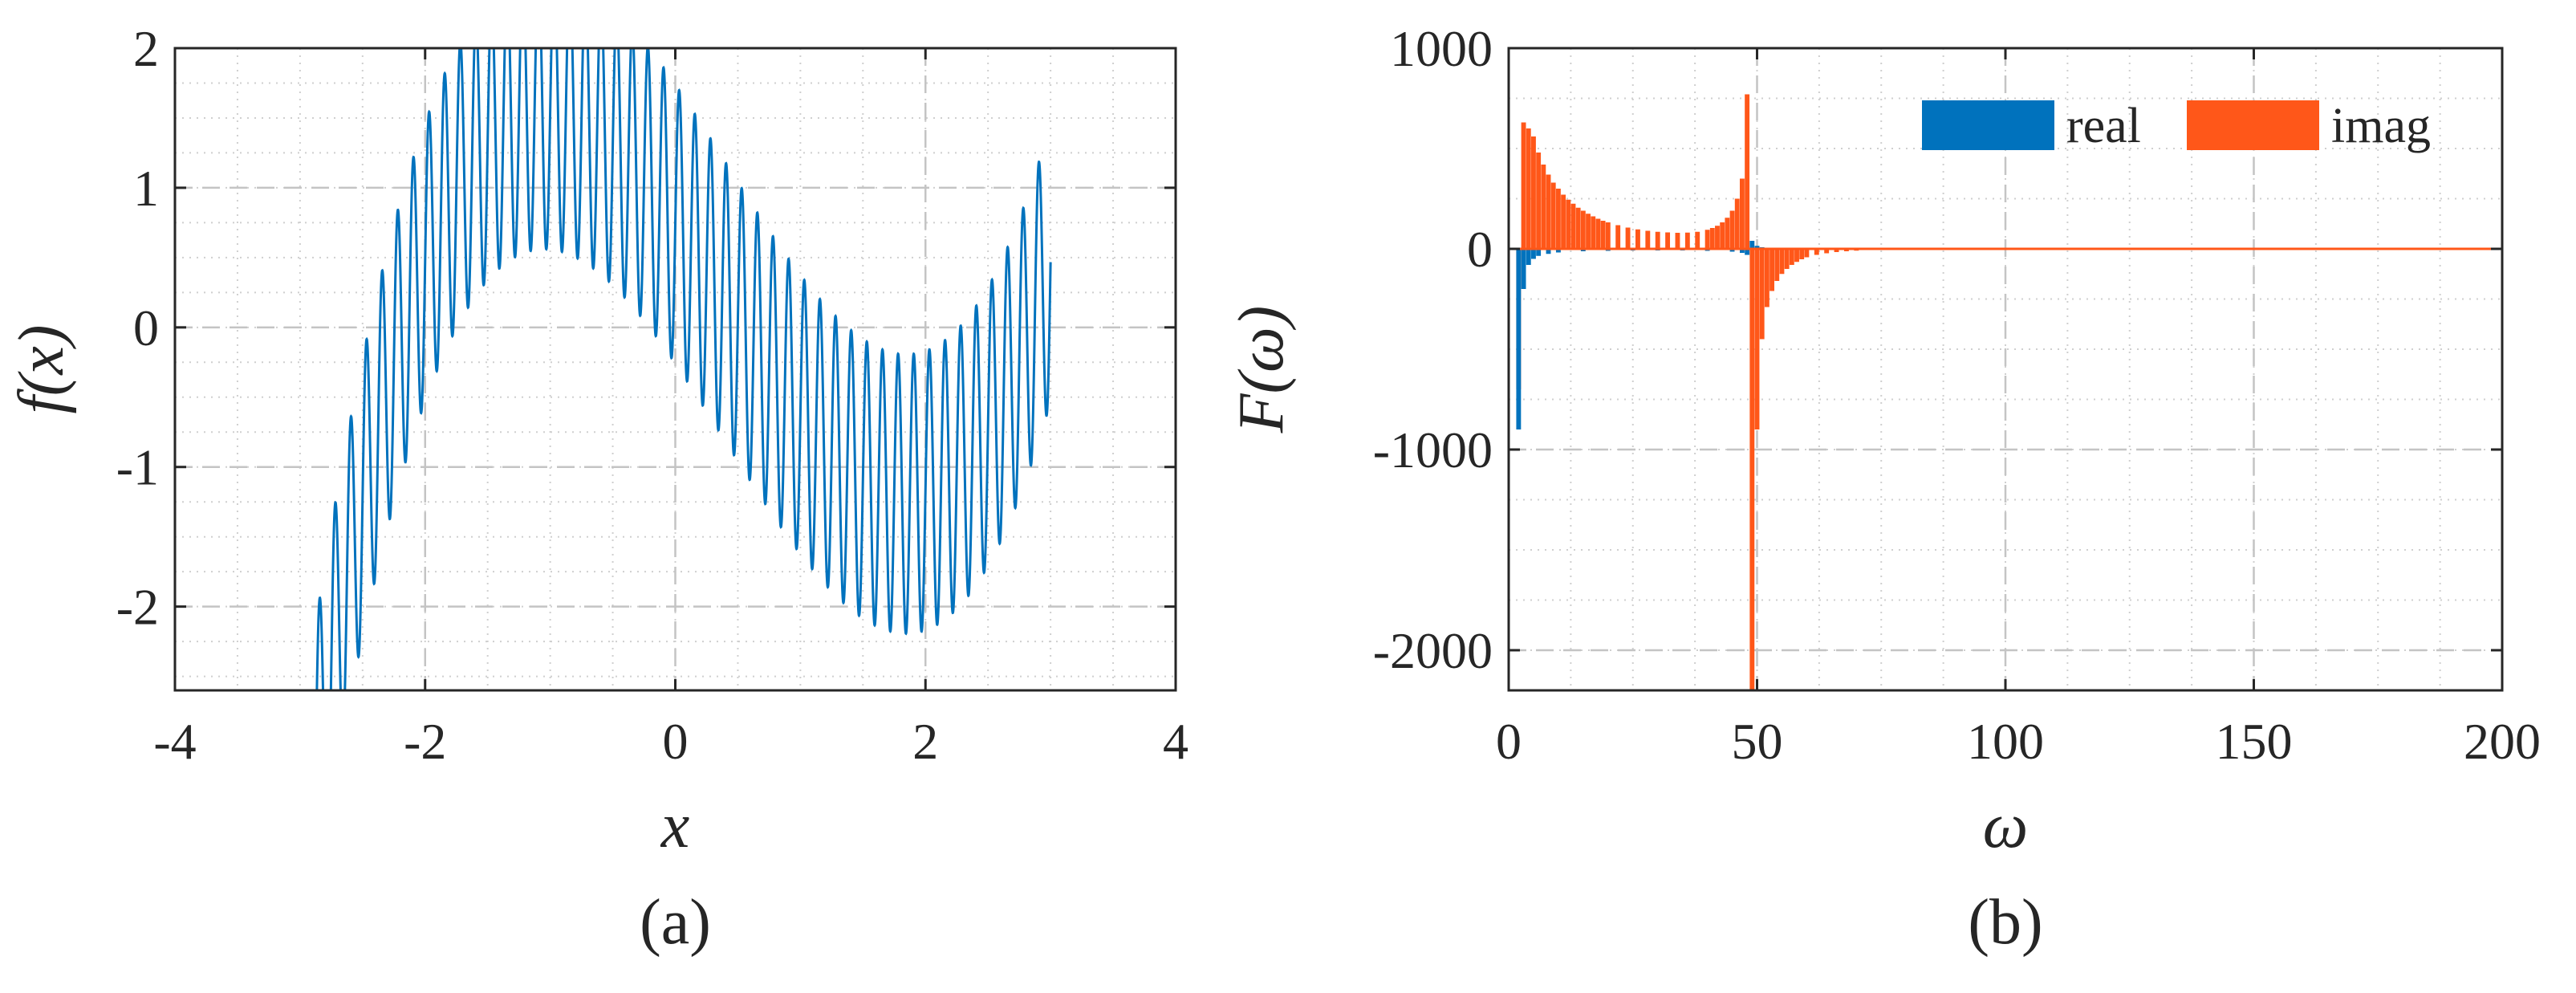 This screenshot has width=2576, height=993. What do you see at coordinates (2254, 742) in the screenshot?
I see `x-tick-label: 150` at bounding box center [2254, 742].